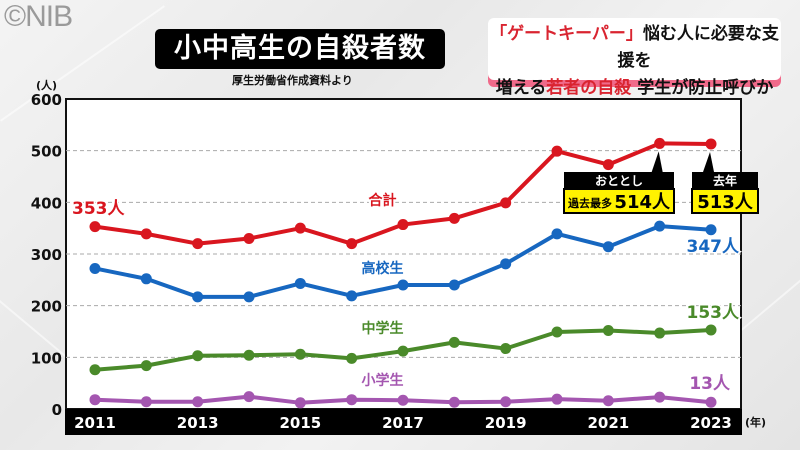 Image resolution: width=800 pixels, height=450 pixels. What do you see at coordinates (713, 313) in the screenshot?
I see `middle-end-value-label: 153人` at bounding box center [713, 313].